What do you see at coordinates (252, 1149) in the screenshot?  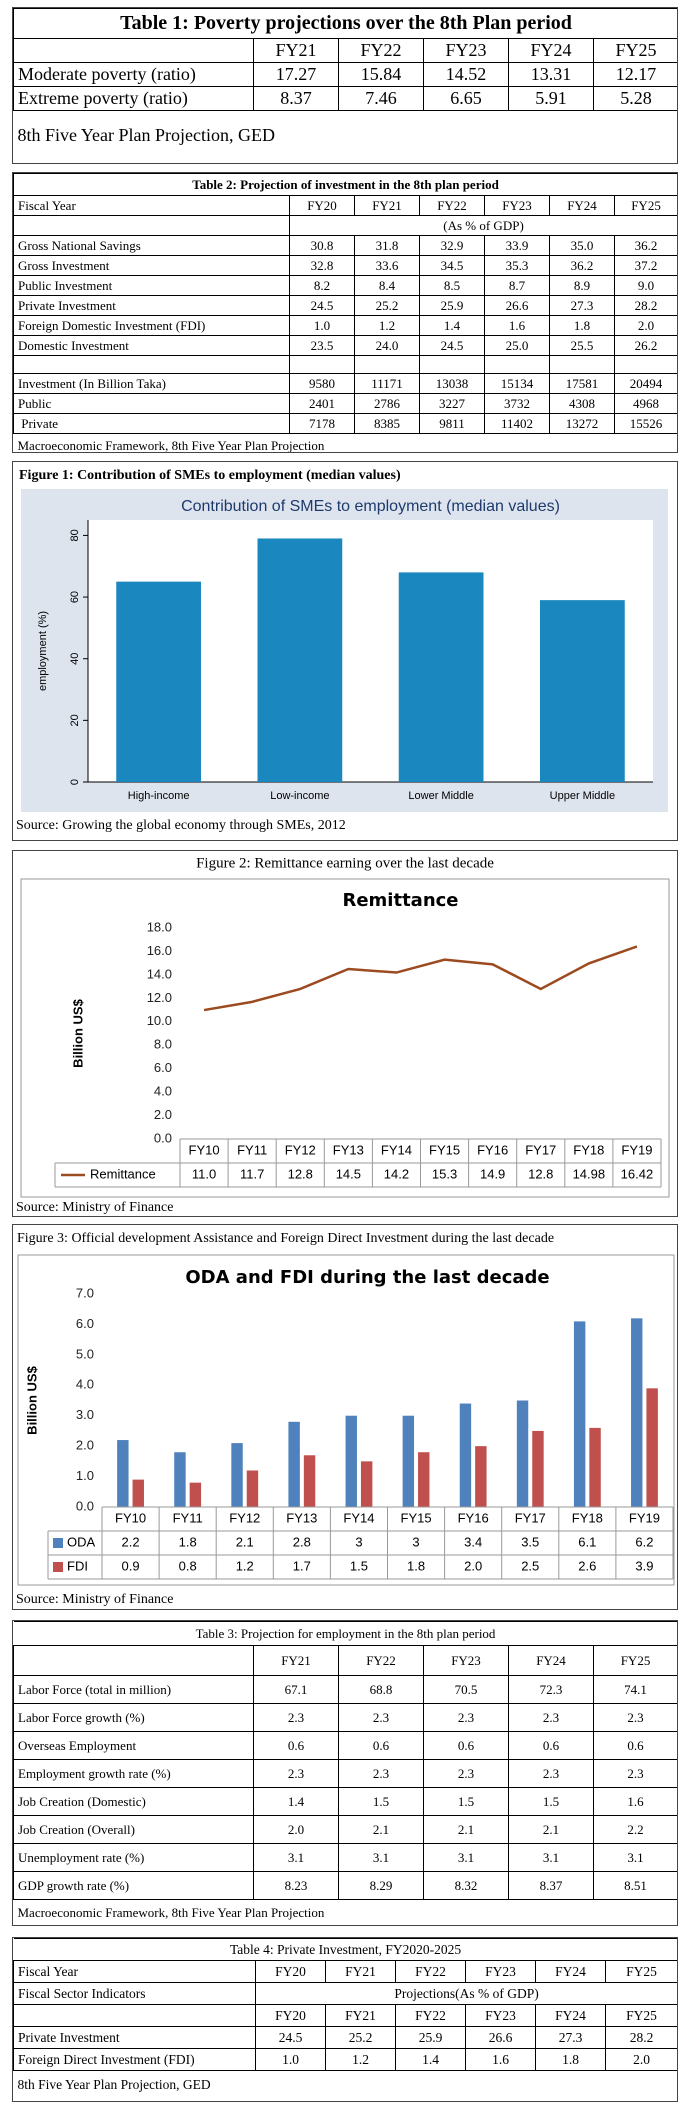 I see `x-tick-label: FY11` at bounding box center [252, 1149].